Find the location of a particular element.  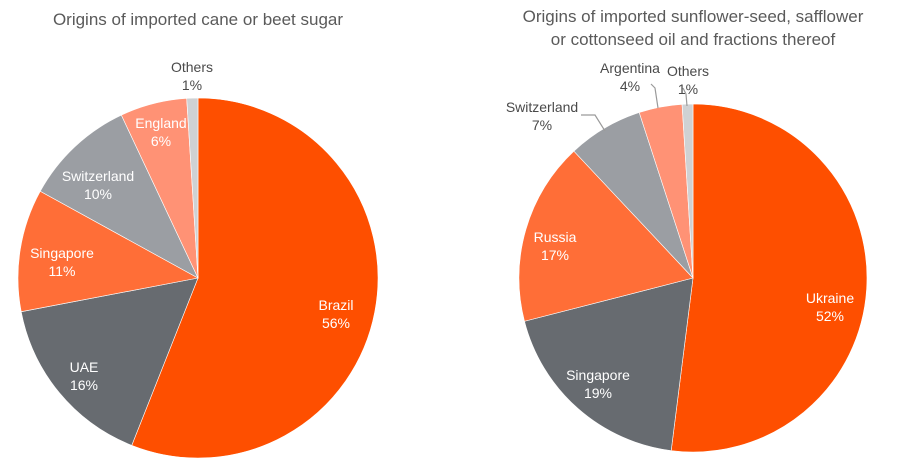

slice-value-ukraine: 52% is located at coordinates (830, 316).